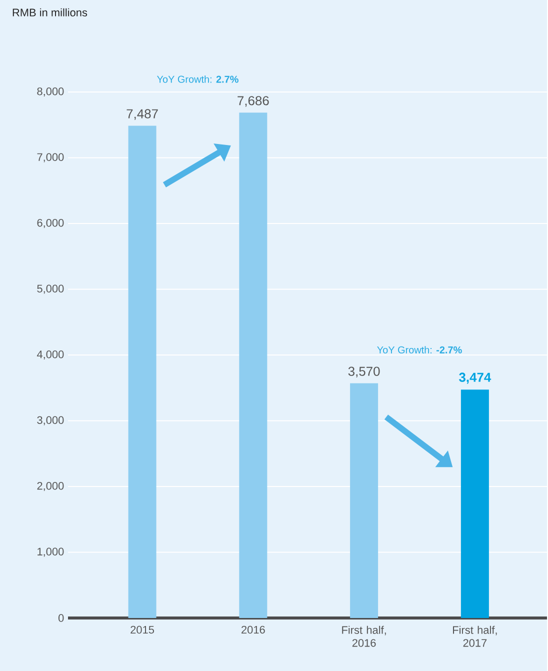 The image size is (548, 671). What do you see at coordinates (50, 355) in the screenshot?
I see `y-tick-label: 4,000` at bounding box center [50, 355].